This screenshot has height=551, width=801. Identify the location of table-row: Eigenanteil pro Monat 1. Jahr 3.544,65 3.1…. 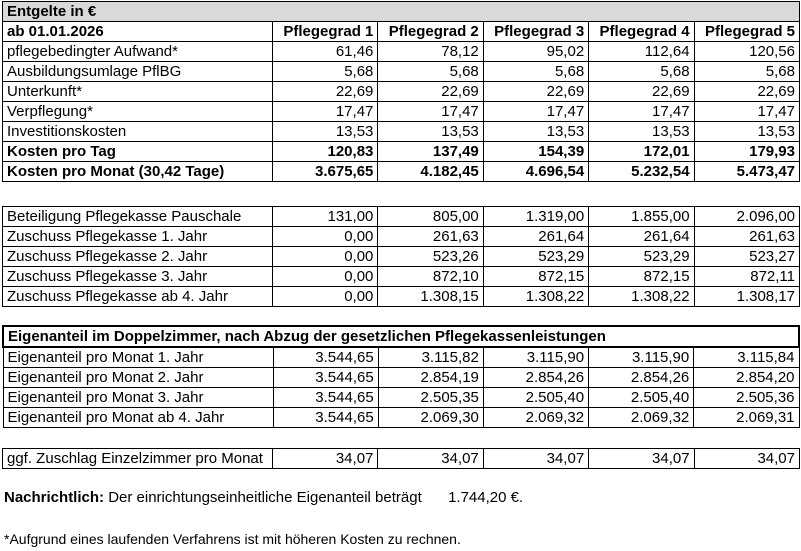
(401, 357).